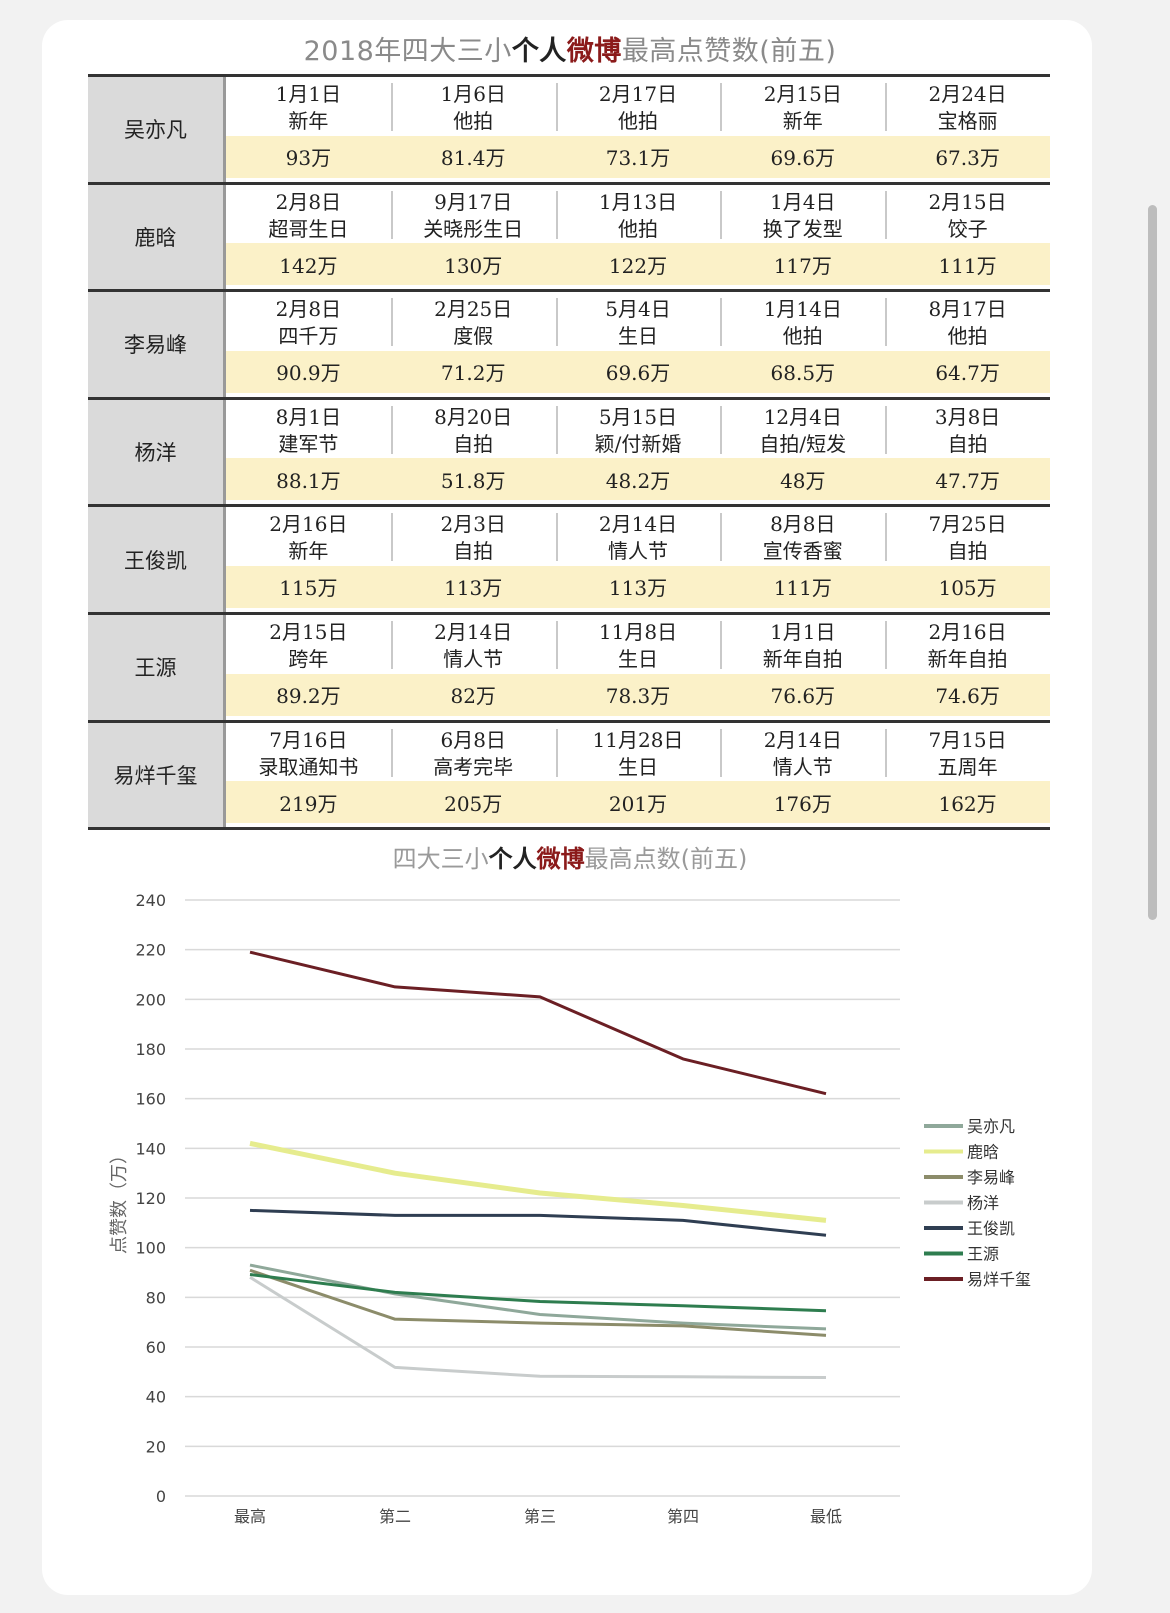  I want to click on cell-likes: 113万, so click(473, 588).